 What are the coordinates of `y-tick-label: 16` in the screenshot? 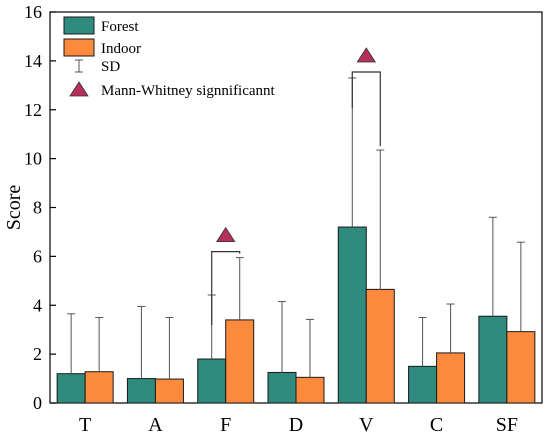 It's located at (33, 12).